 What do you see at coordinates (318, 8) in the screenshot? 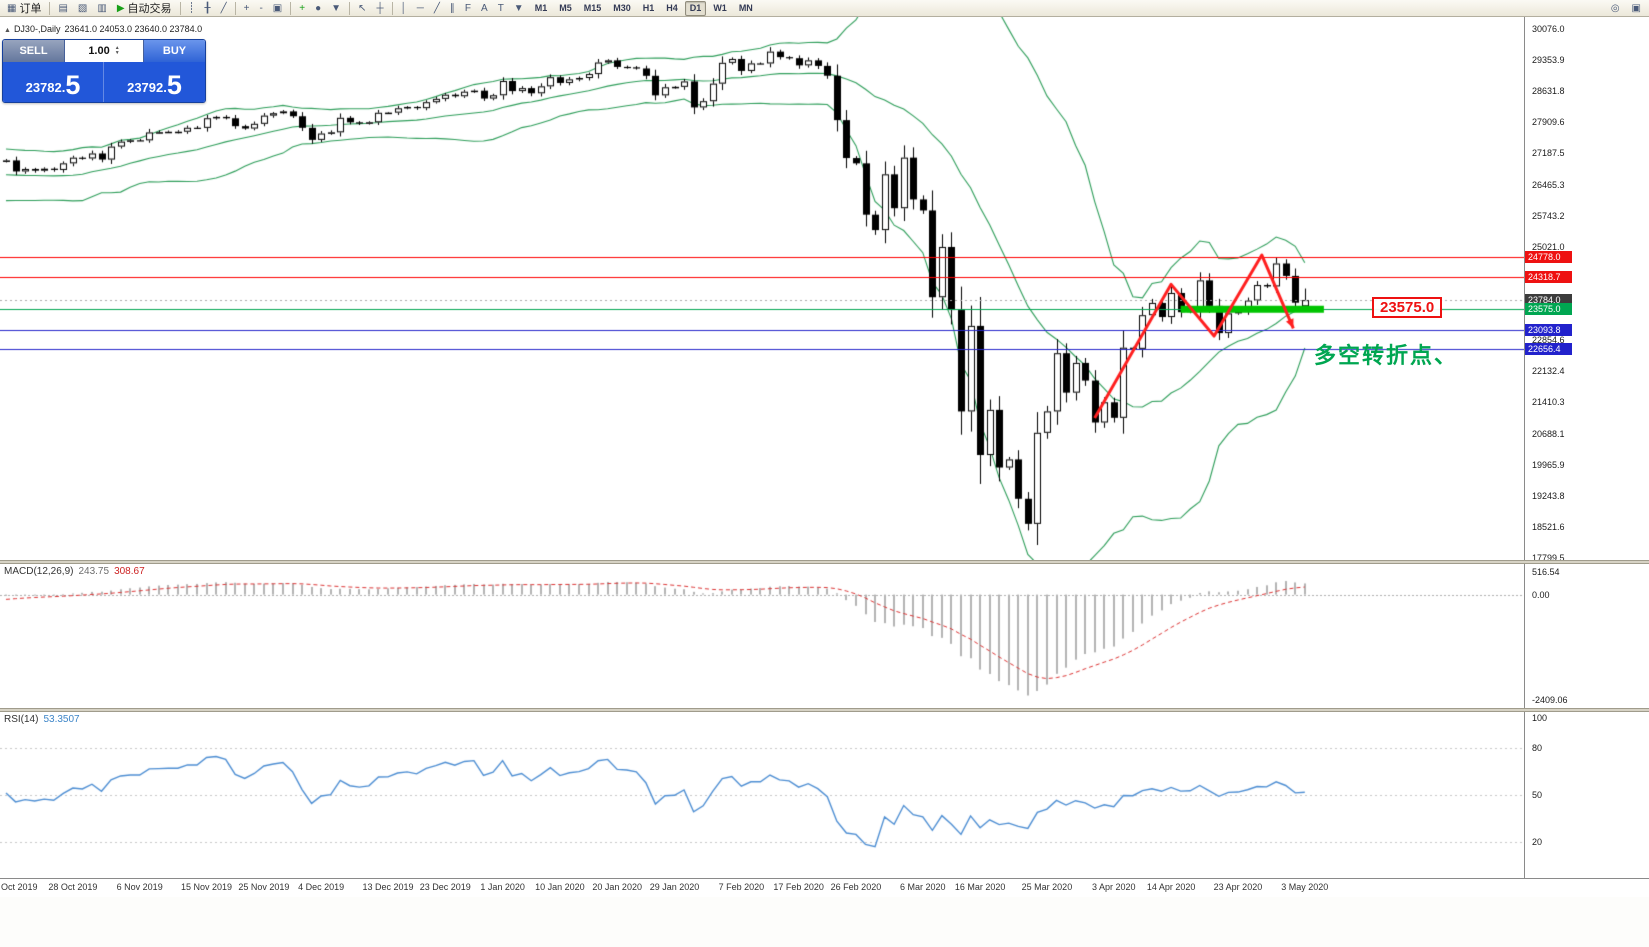
I see `periods-icon: ●` at bounding box center [318, 8].